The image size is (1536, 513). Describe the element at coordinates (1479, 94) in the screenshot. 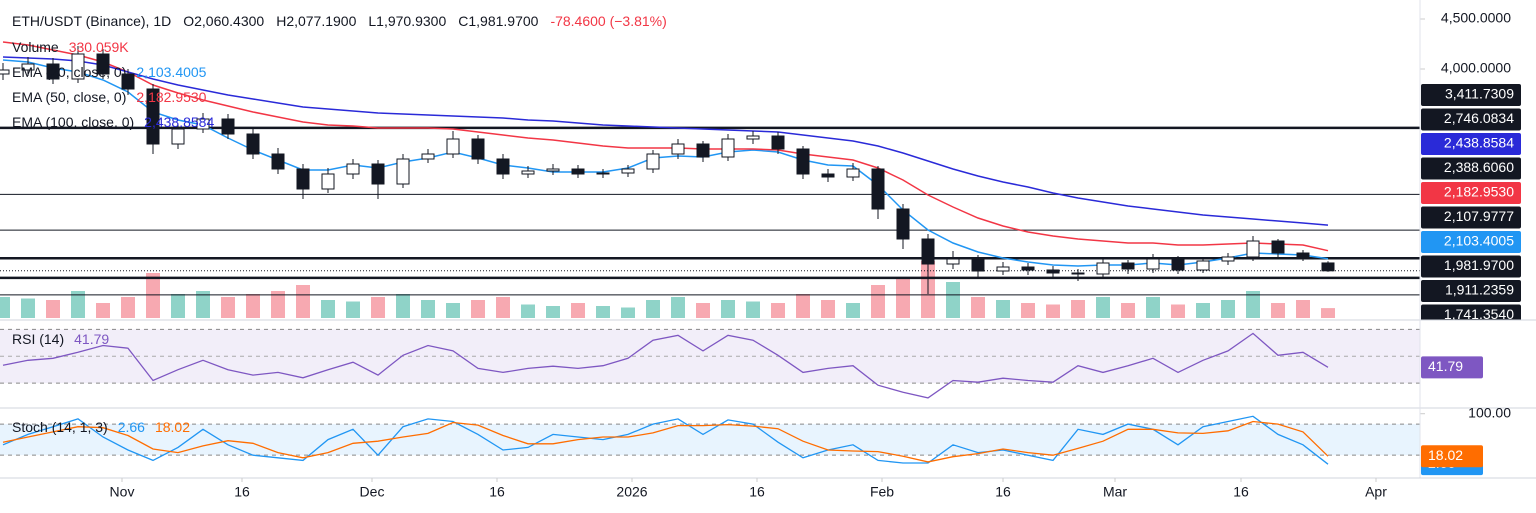

I see `price-label: 3,411.7309` at that location.